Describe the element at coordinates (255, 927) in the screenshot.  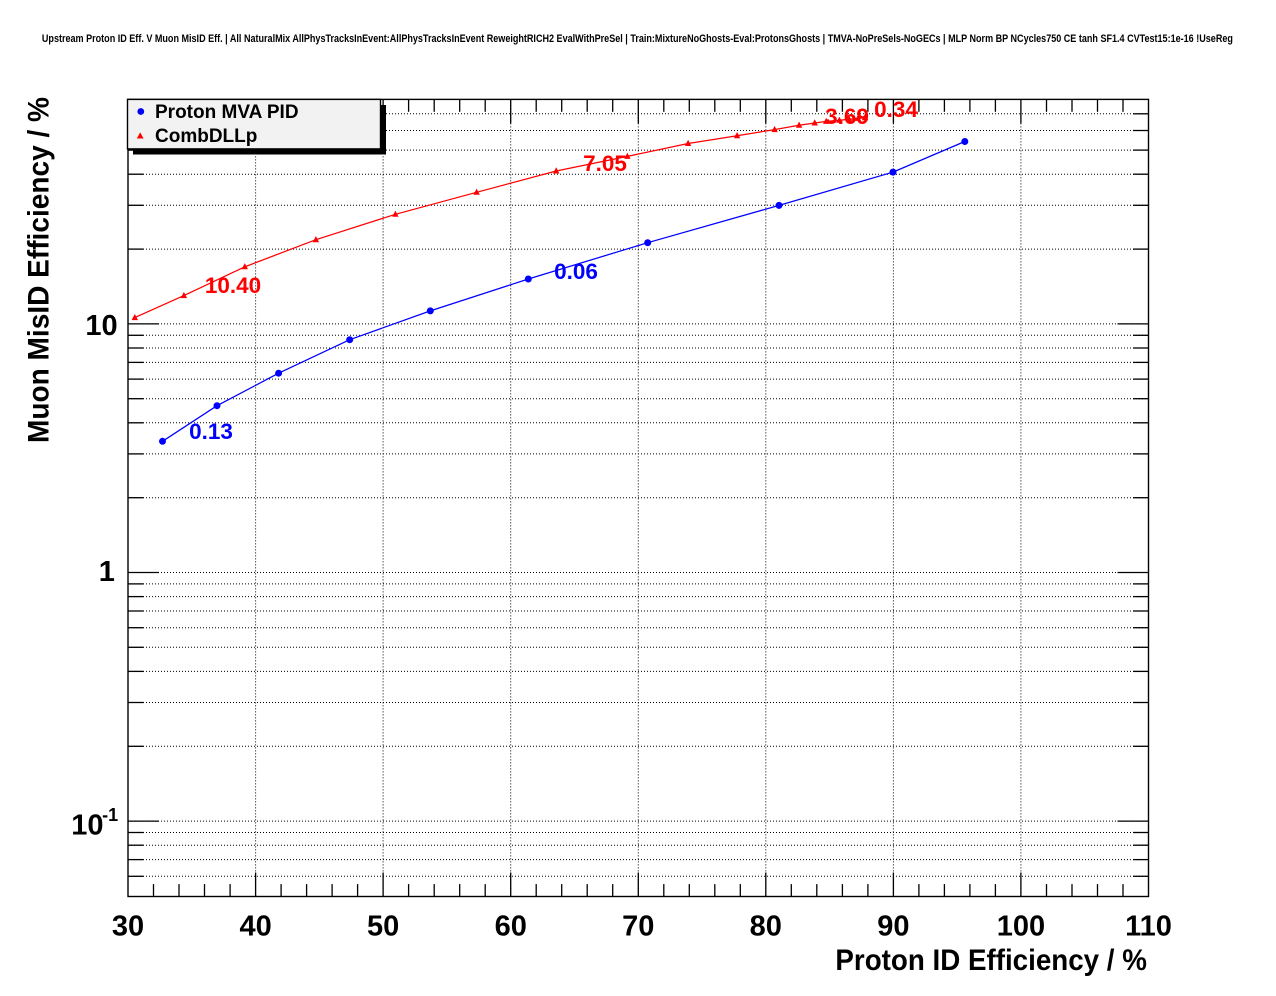
I see `svg-text: 40` at that location.